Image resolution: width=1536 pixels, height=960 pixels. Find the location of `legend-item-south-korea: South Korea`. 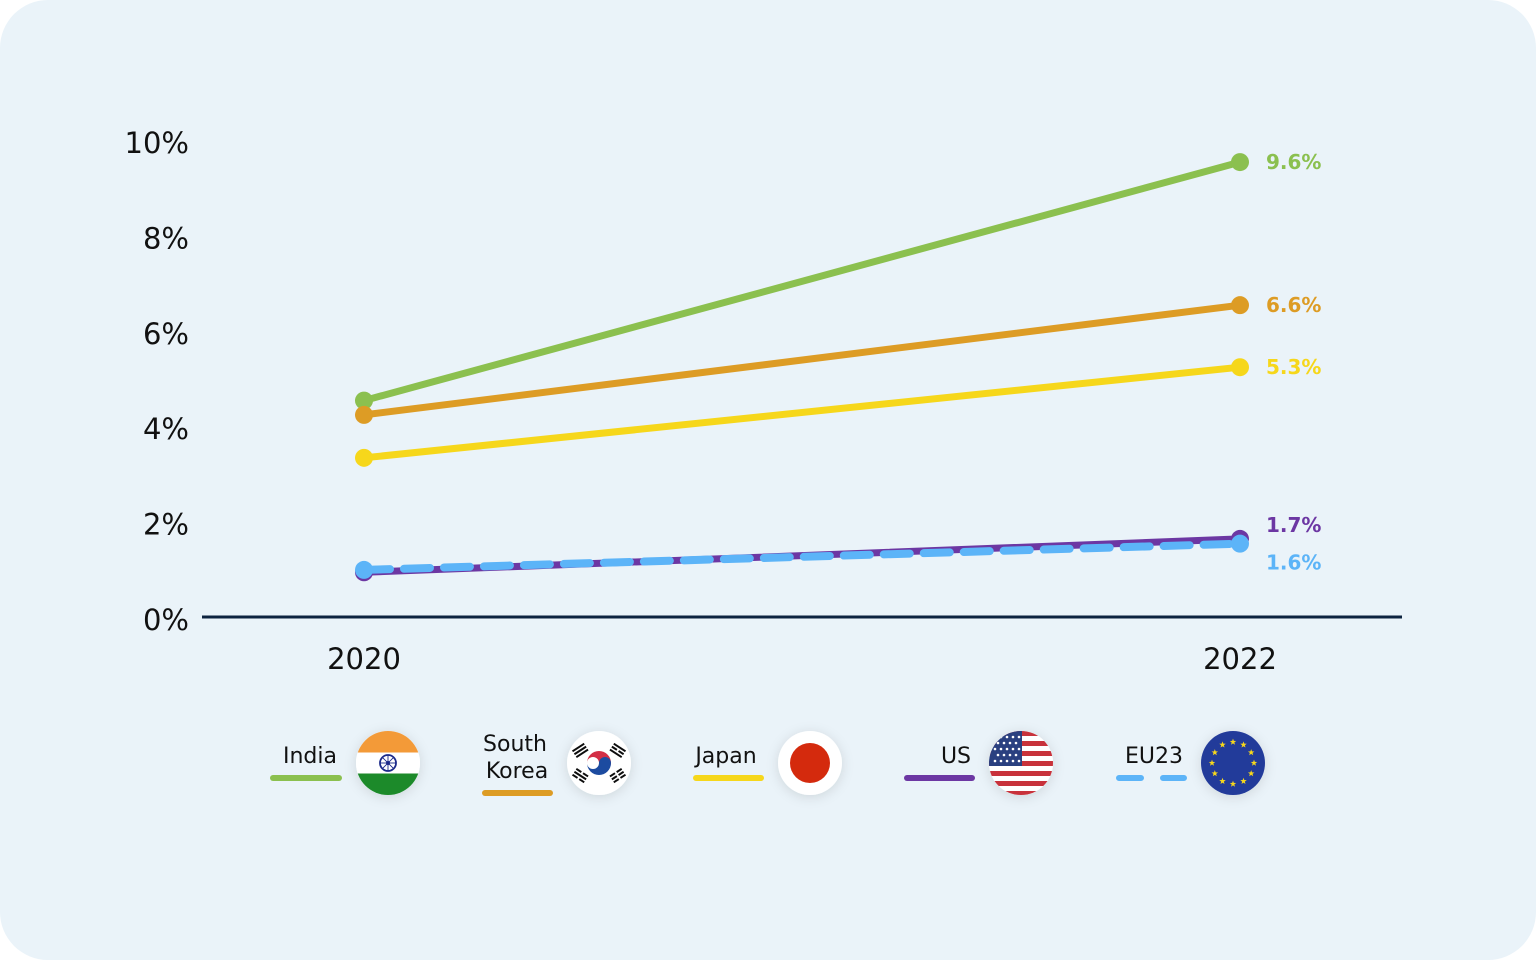

legend-item-south-korea: South Korea is located at coordinates (556, 763).